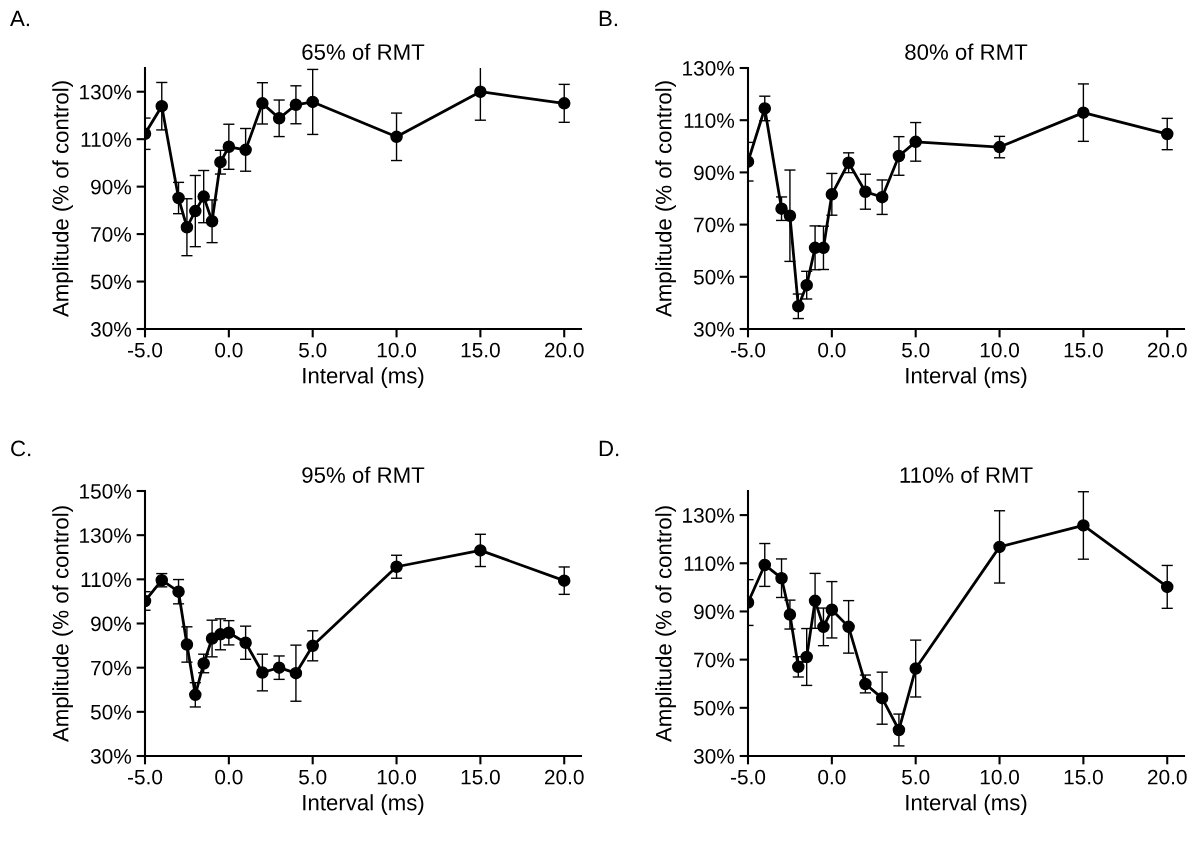 The image size is (1198, 852). What do you see at coordinates (748, 777) in the screenshot?
I see `x-tick-label: -5.0` at bounding box center [748, 777].